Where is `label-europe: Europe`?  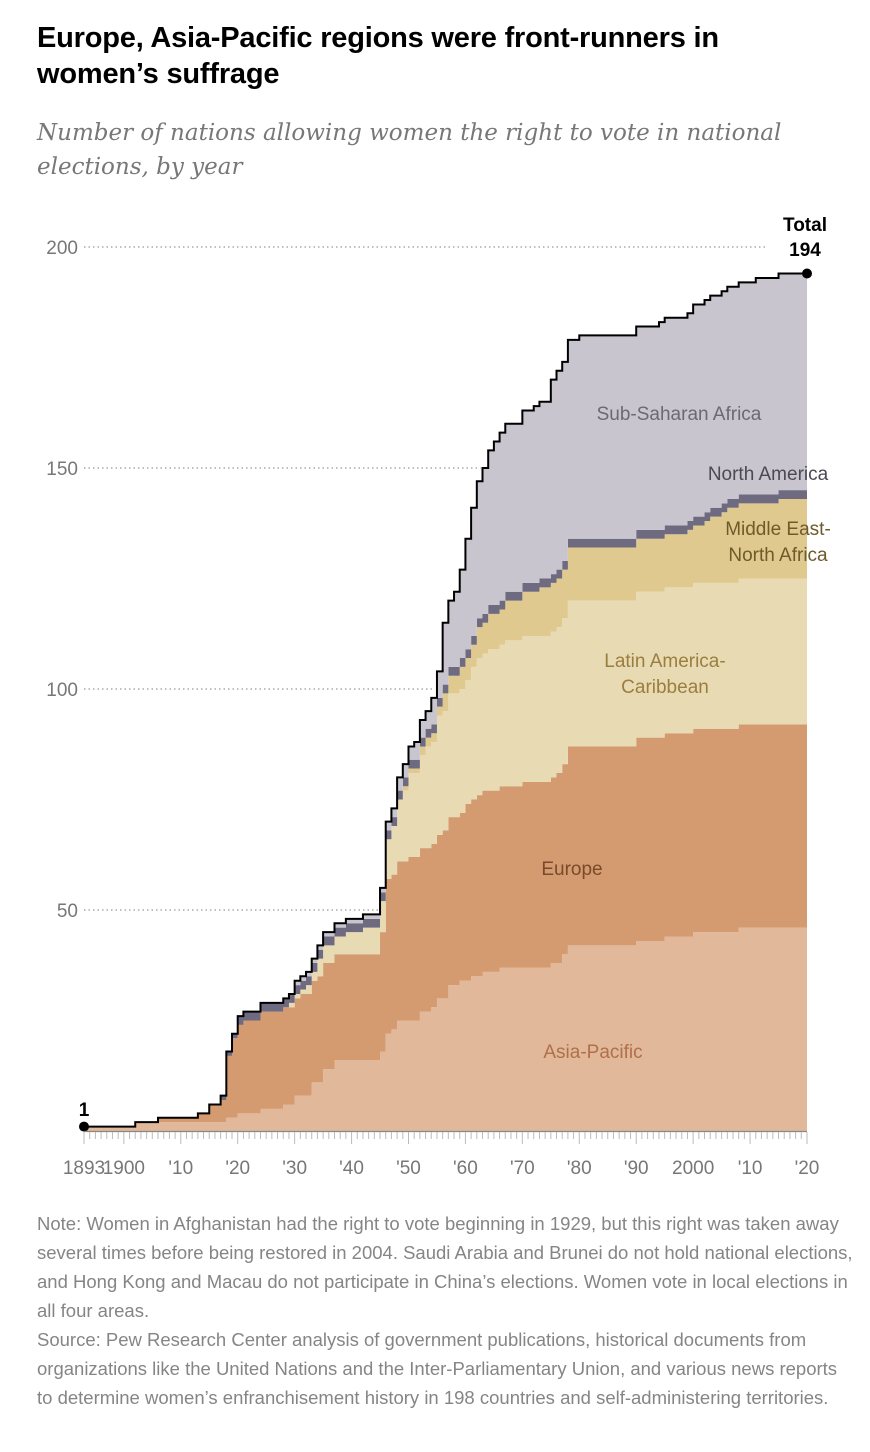
label-europe: Europe is located at coordinates (571, 869).